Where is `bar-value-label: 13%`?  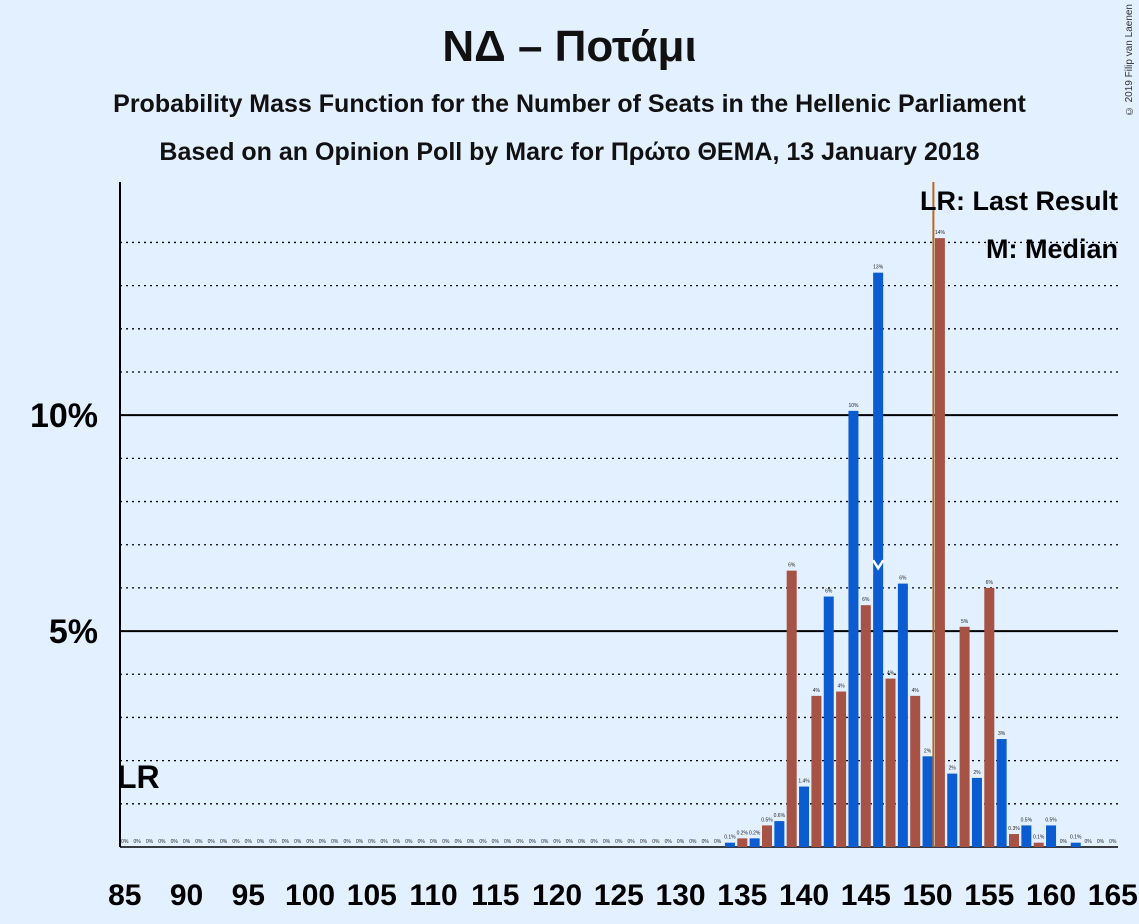
bar-value-label: 13% is located at coordinates (878, 268).